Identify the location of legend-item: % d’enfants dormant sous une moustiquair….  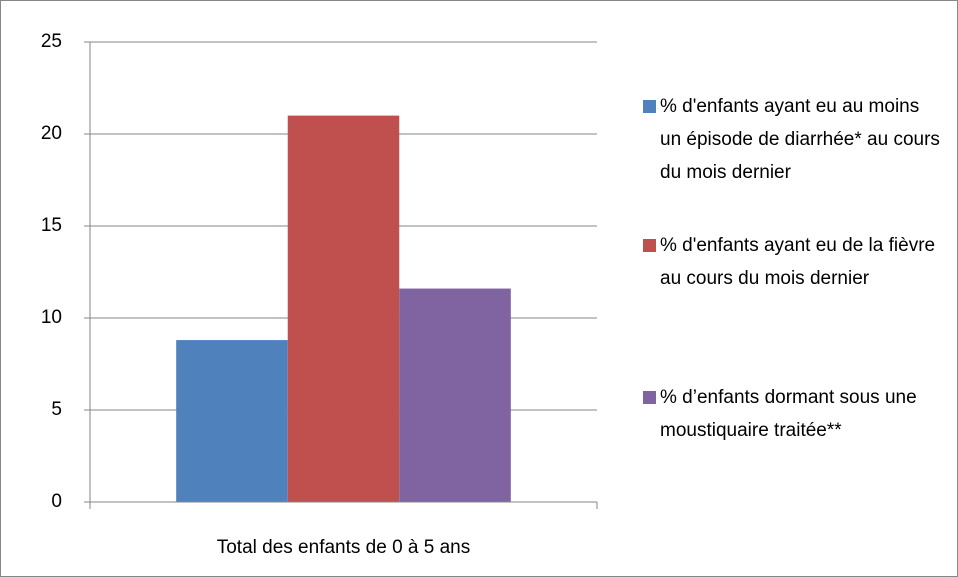
(793, 414).